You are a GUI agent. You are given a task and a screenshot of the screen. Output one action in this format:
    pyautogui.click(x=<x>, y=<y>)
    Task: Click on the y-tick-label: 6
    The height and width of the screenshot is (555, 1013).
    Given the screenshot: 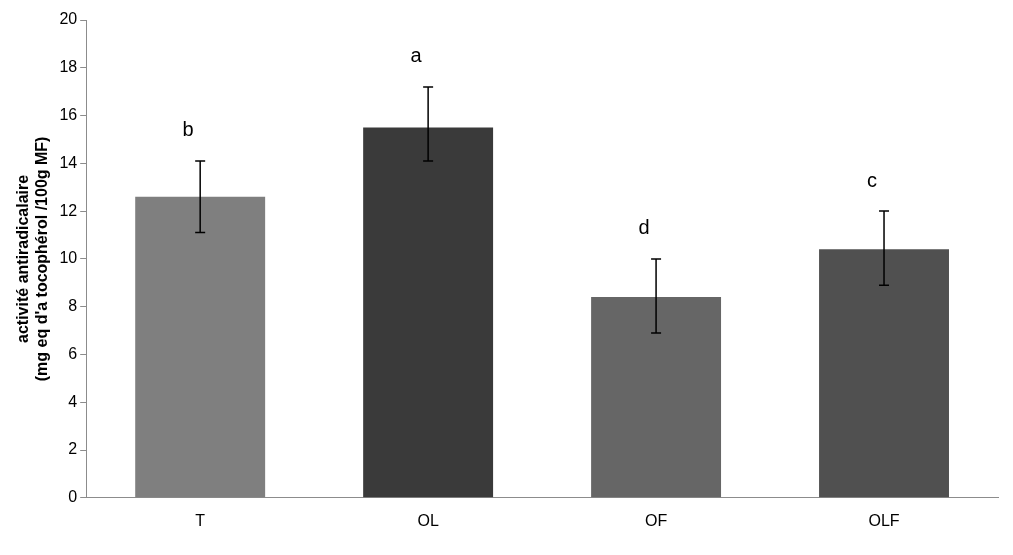 What is the action you would take?
    pyautogui.click(x=73, y=353)
    